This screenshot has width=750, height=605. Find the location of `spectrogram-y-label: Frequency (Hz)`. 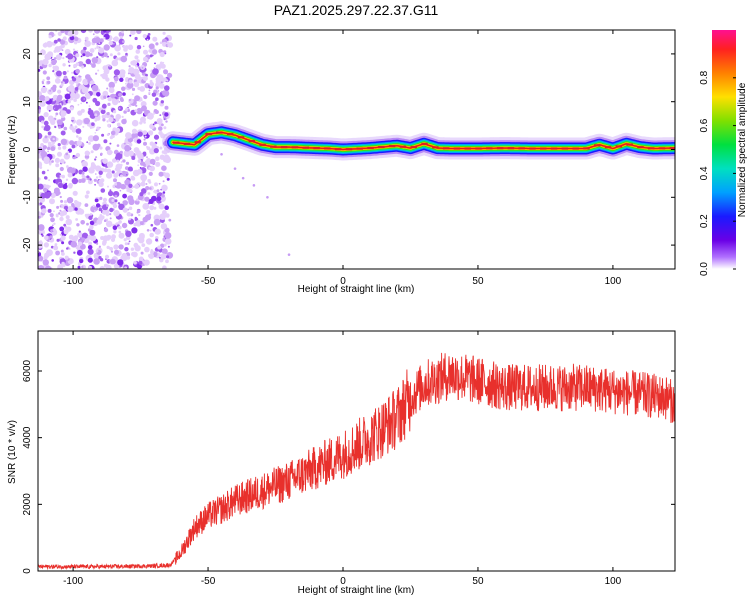

spectrogram-y-label: Frequency (Hz) is located at coordinates (12, 150).